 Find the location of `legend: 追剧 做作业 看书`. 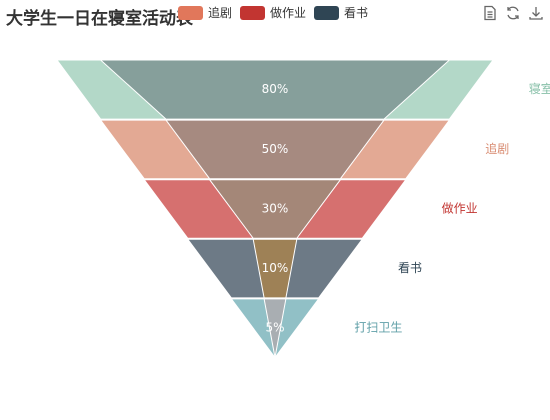

legend: 追剧 做作业 看书 is located at coordinates (273, 12).